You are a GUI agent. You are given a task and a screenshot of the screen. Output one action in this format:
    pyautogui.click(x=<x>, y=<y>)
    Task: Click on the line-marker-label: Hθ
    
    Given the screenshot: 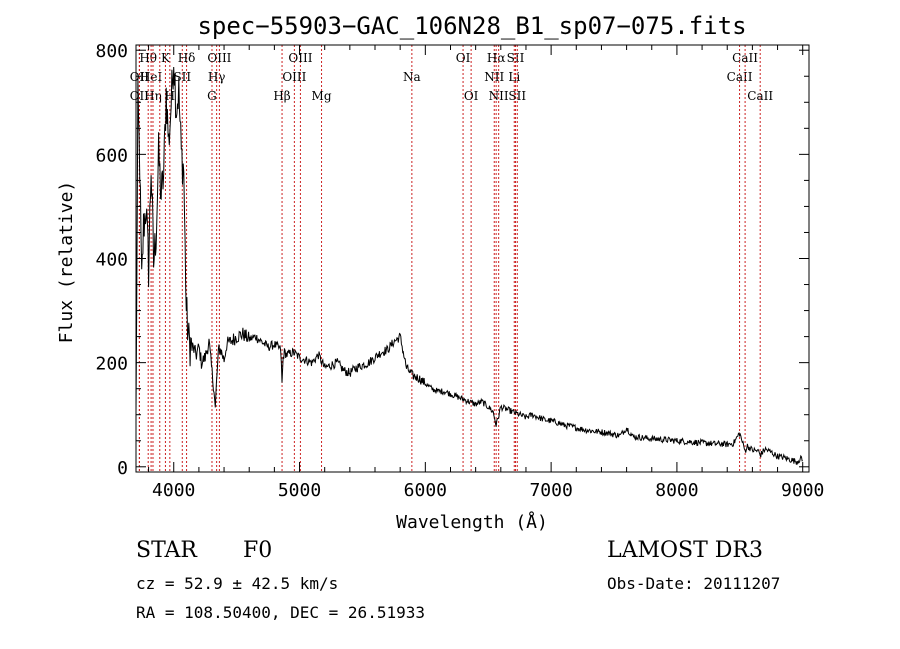 What is the action you would take?
    pyautogui.click(x=148, y=58)
    